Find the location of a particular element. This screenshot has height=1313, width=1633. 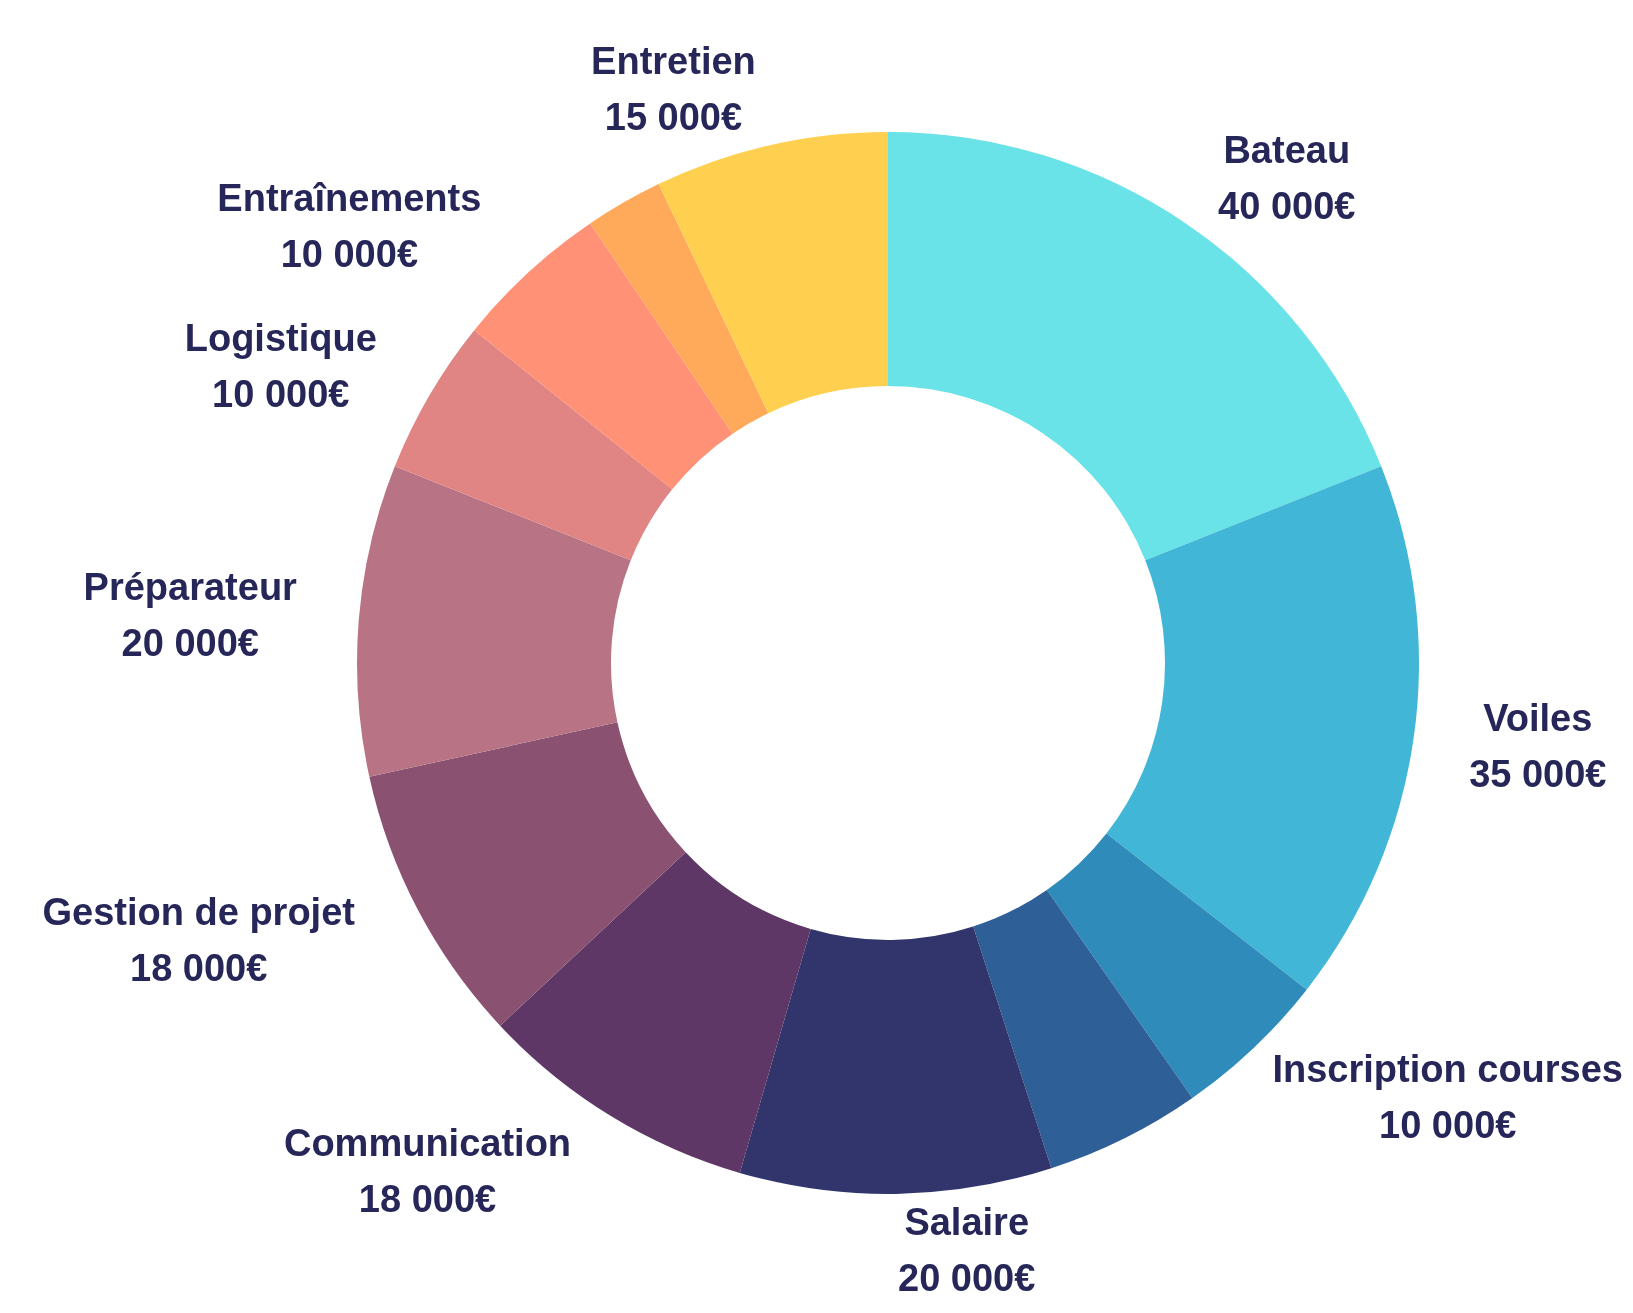

slice-label: Entretien is located at coordinates (673, 60).